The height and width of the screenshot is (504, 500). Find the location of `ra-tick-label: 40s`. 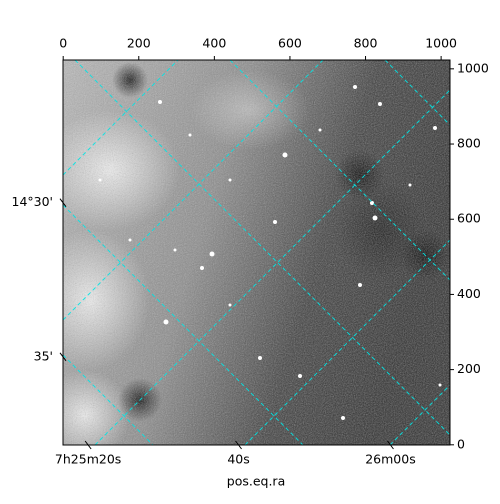

ra-tick-label: 40s is located at coordinates (238, 459).